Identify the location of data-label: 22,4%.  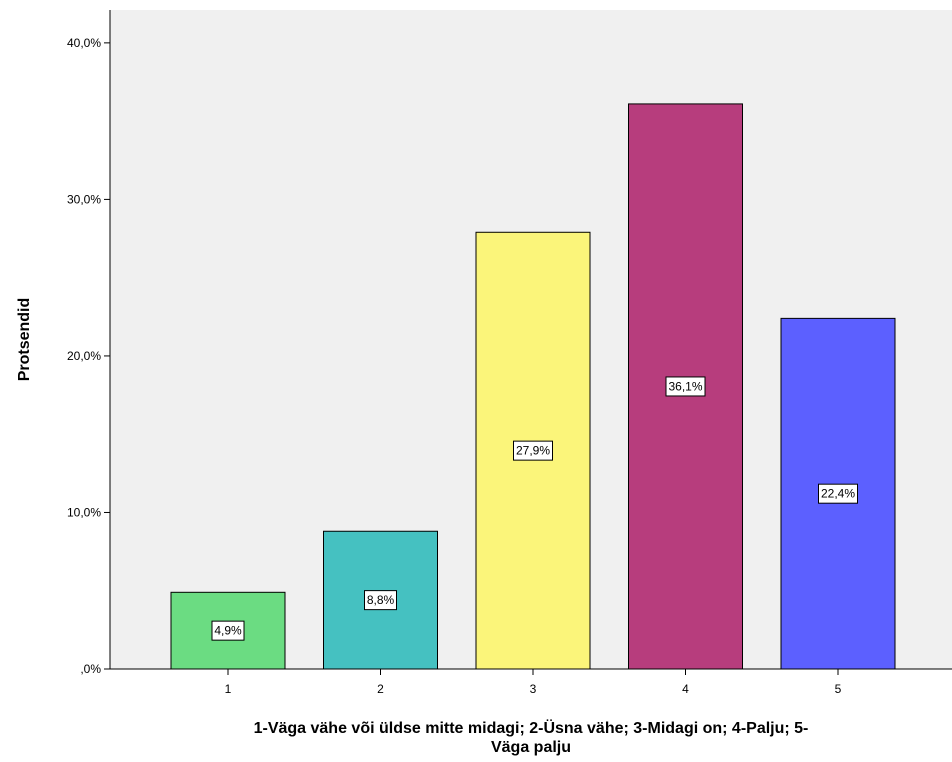
(838, 494).